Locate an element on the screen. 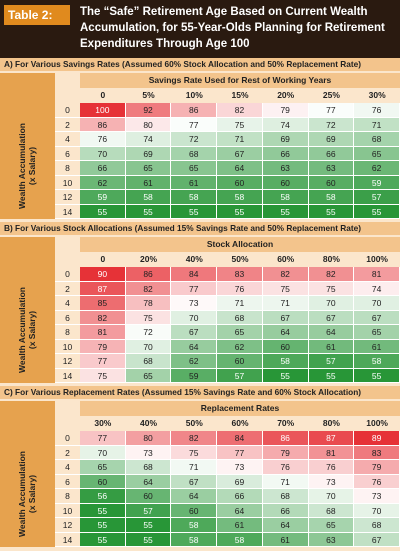  table-cell: 81 is located at coordinates (331, 452).